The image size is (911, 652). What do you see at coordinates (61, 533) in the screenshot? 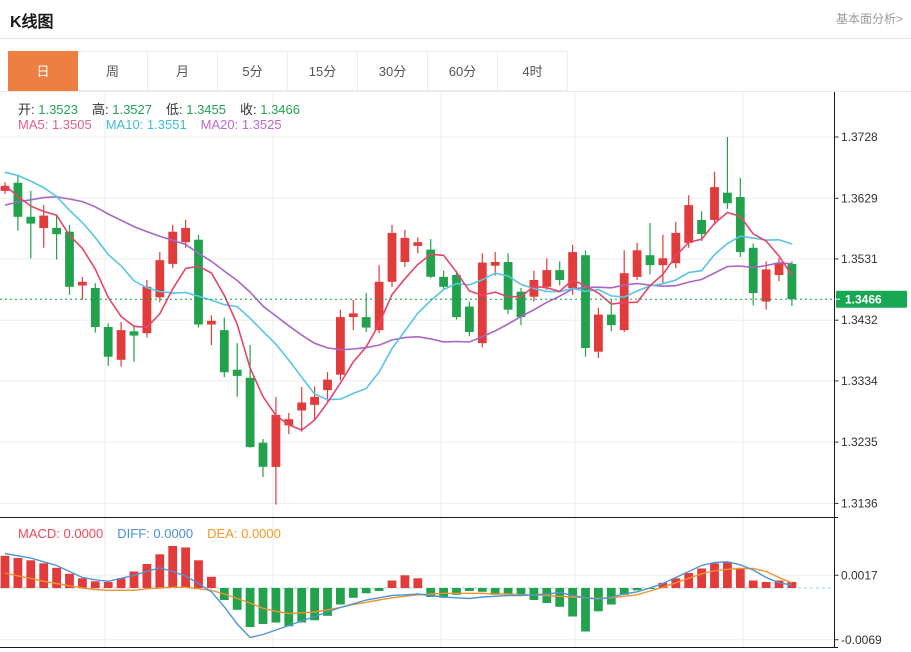
I see `indicator-item: MACD: 0.0000` at bounding box center [61, 533].